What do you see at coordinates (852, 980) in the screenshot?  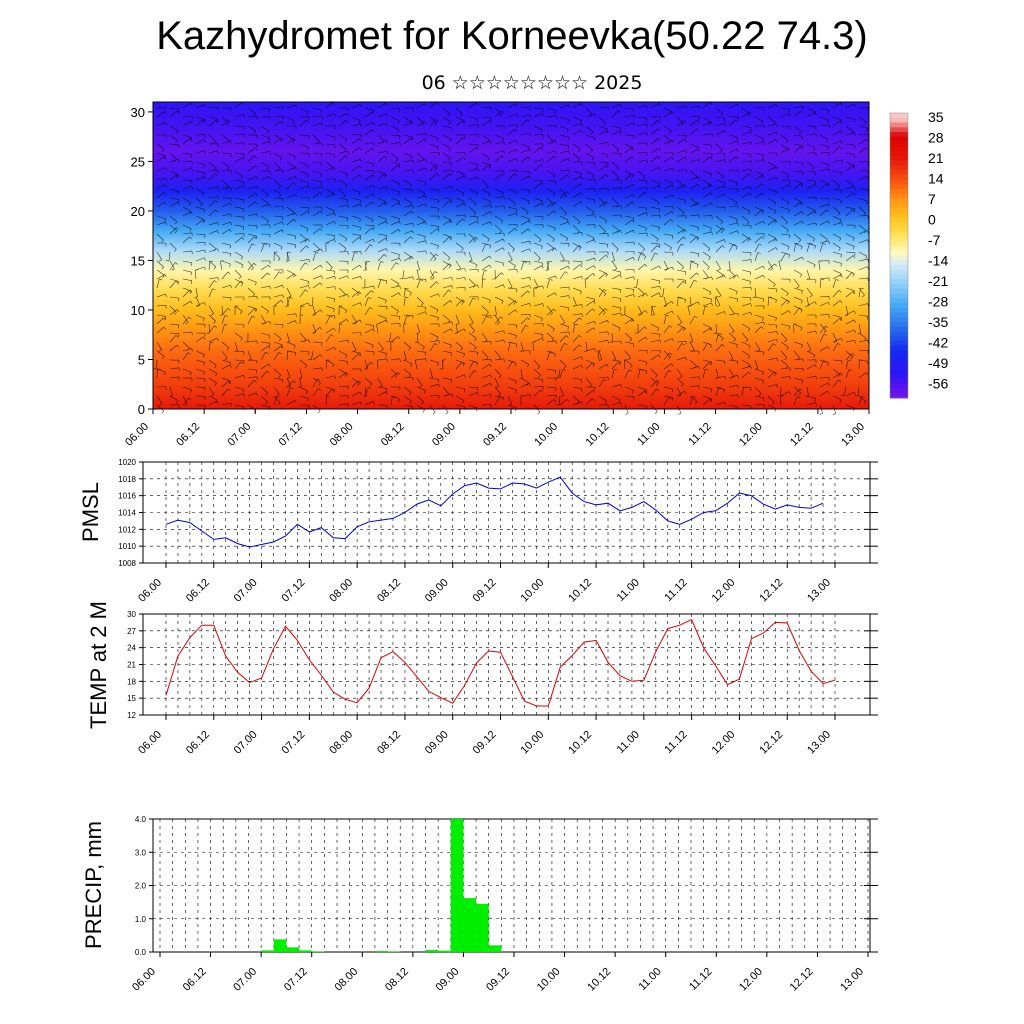 I see `precip-xtick-13-00: 13.00` at bounding box center [852, 980].